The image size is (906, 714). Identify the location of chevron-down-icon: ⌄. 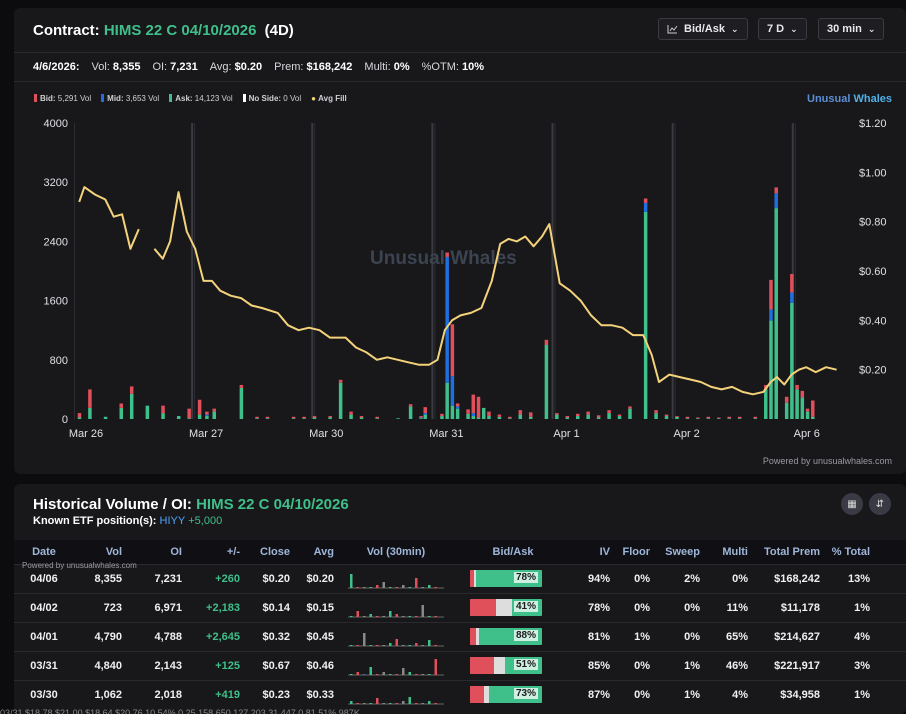
(794, 28).